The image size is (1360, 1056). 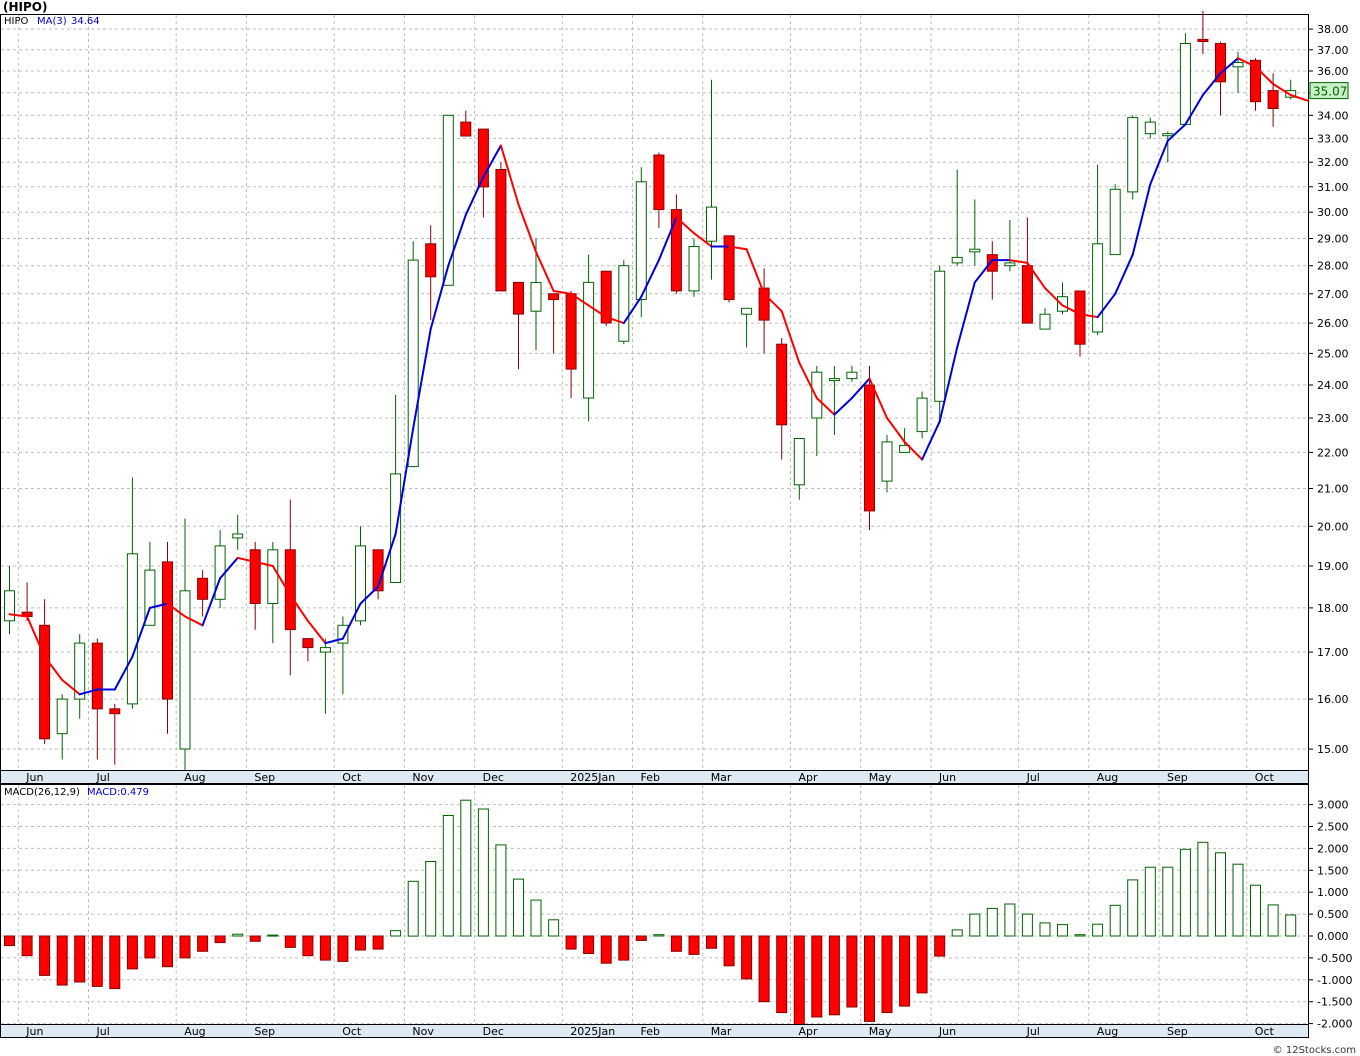 What do you see at coordinates (103, 1031) in the screenshot?
I see `macd-x-tick-label: Jul` at bounding box center [103, 1031].